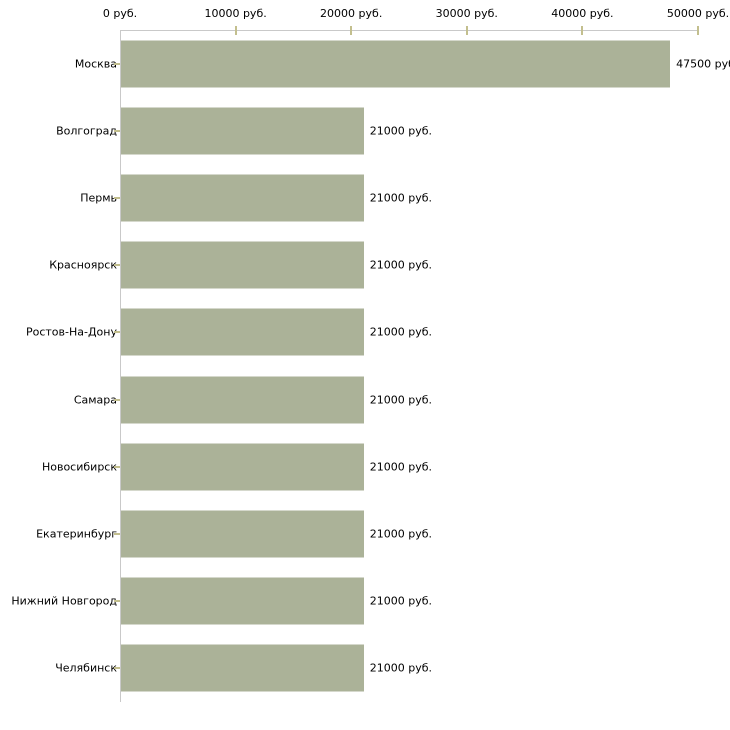 The width and height of the screenshot is (730, 730). What do you see at coordinates (582, 13) in the screenshot?
I see `x-axis-tick-label: 40000 руб.` at bounding box center [582, 13].